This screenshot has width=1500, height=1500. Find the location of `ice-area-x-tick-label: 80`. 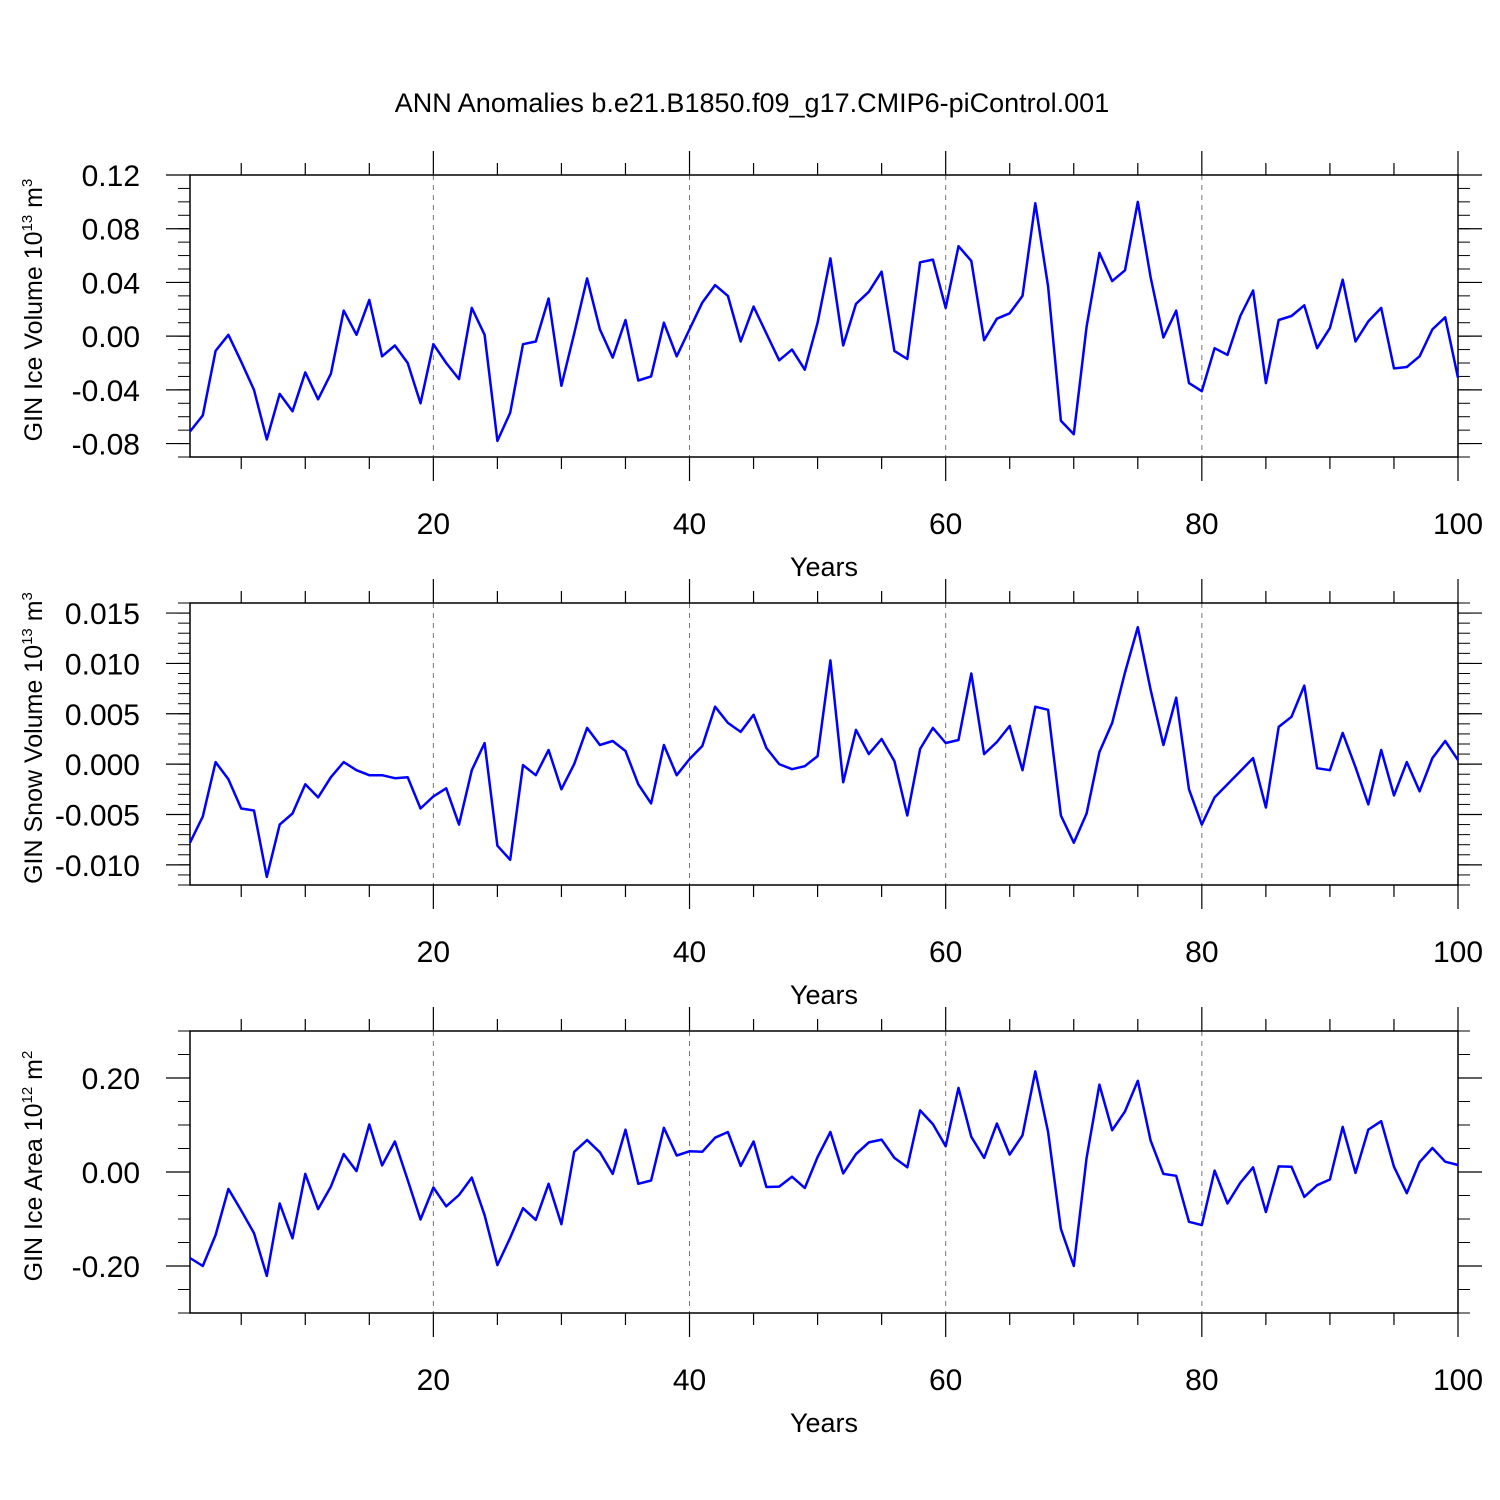

ice-area-x-tick-label: 80 is located at coordinates (1201, 1380).